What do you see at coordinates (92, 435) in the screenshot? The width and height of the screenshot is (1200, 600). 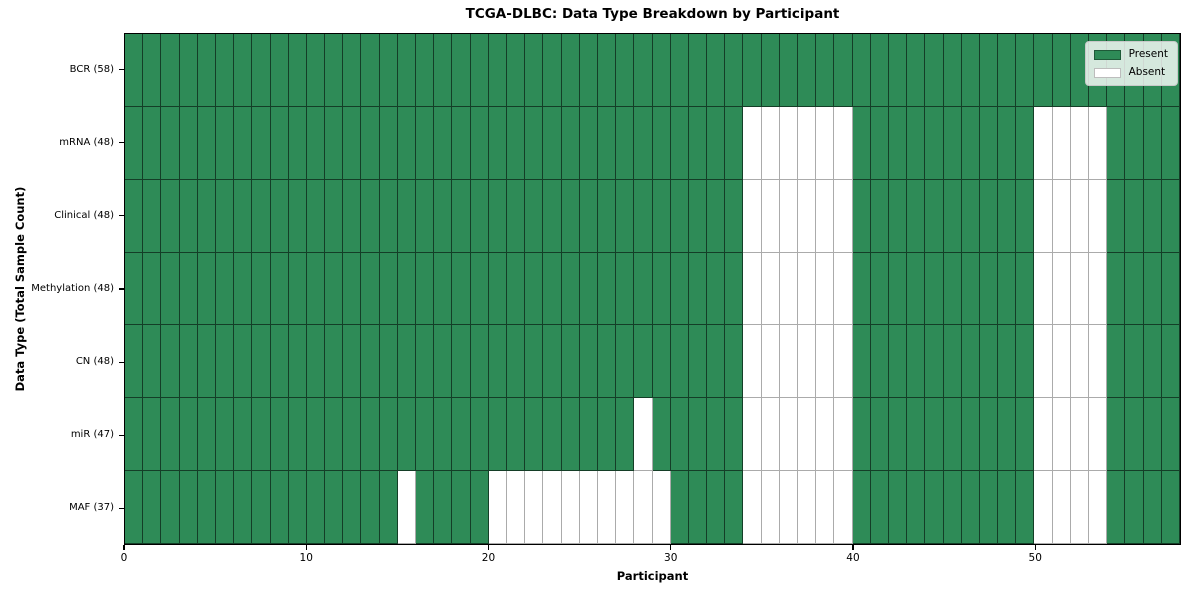 I see `y-tick-label: miR (47)` at bounding box center [92, 435].